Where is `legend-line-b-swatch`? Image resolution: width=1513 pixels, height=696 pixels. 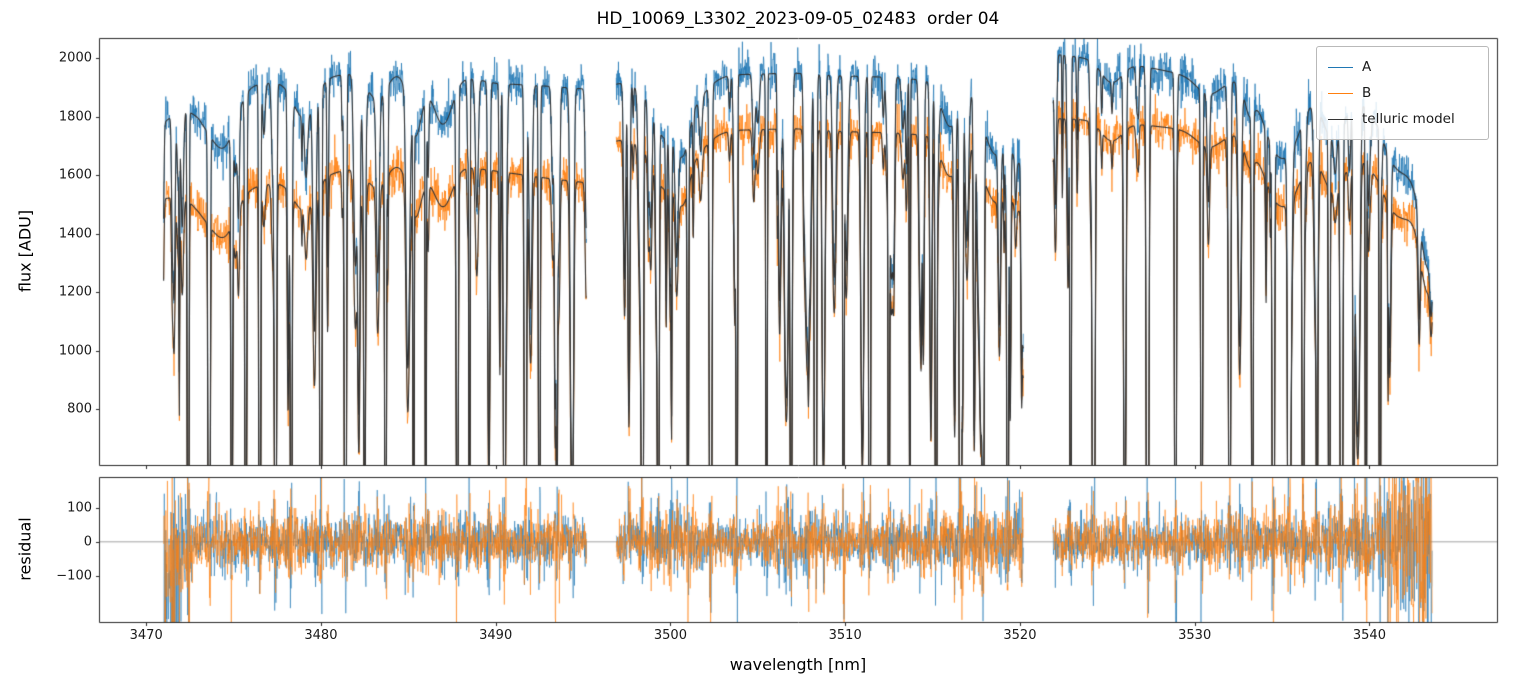
legend-line-b-swatch is located at coordinates (1340, 93).